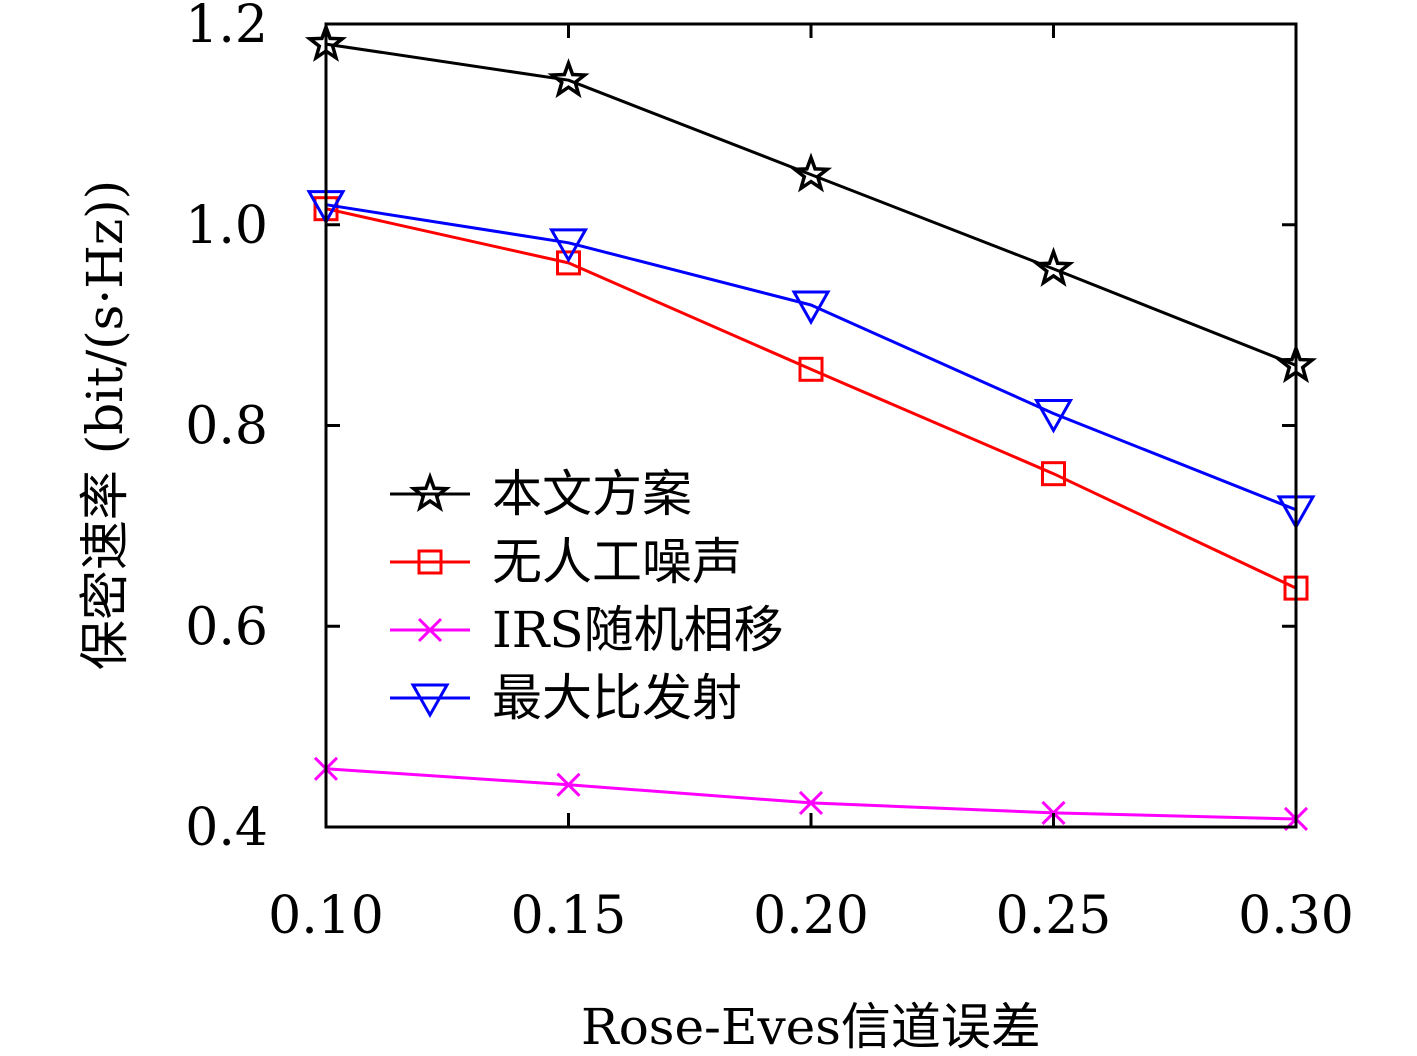 The width and height of the screenshot is (1417, 1056). I want to click on legend-label: 最大比发射, so click(617, 698).